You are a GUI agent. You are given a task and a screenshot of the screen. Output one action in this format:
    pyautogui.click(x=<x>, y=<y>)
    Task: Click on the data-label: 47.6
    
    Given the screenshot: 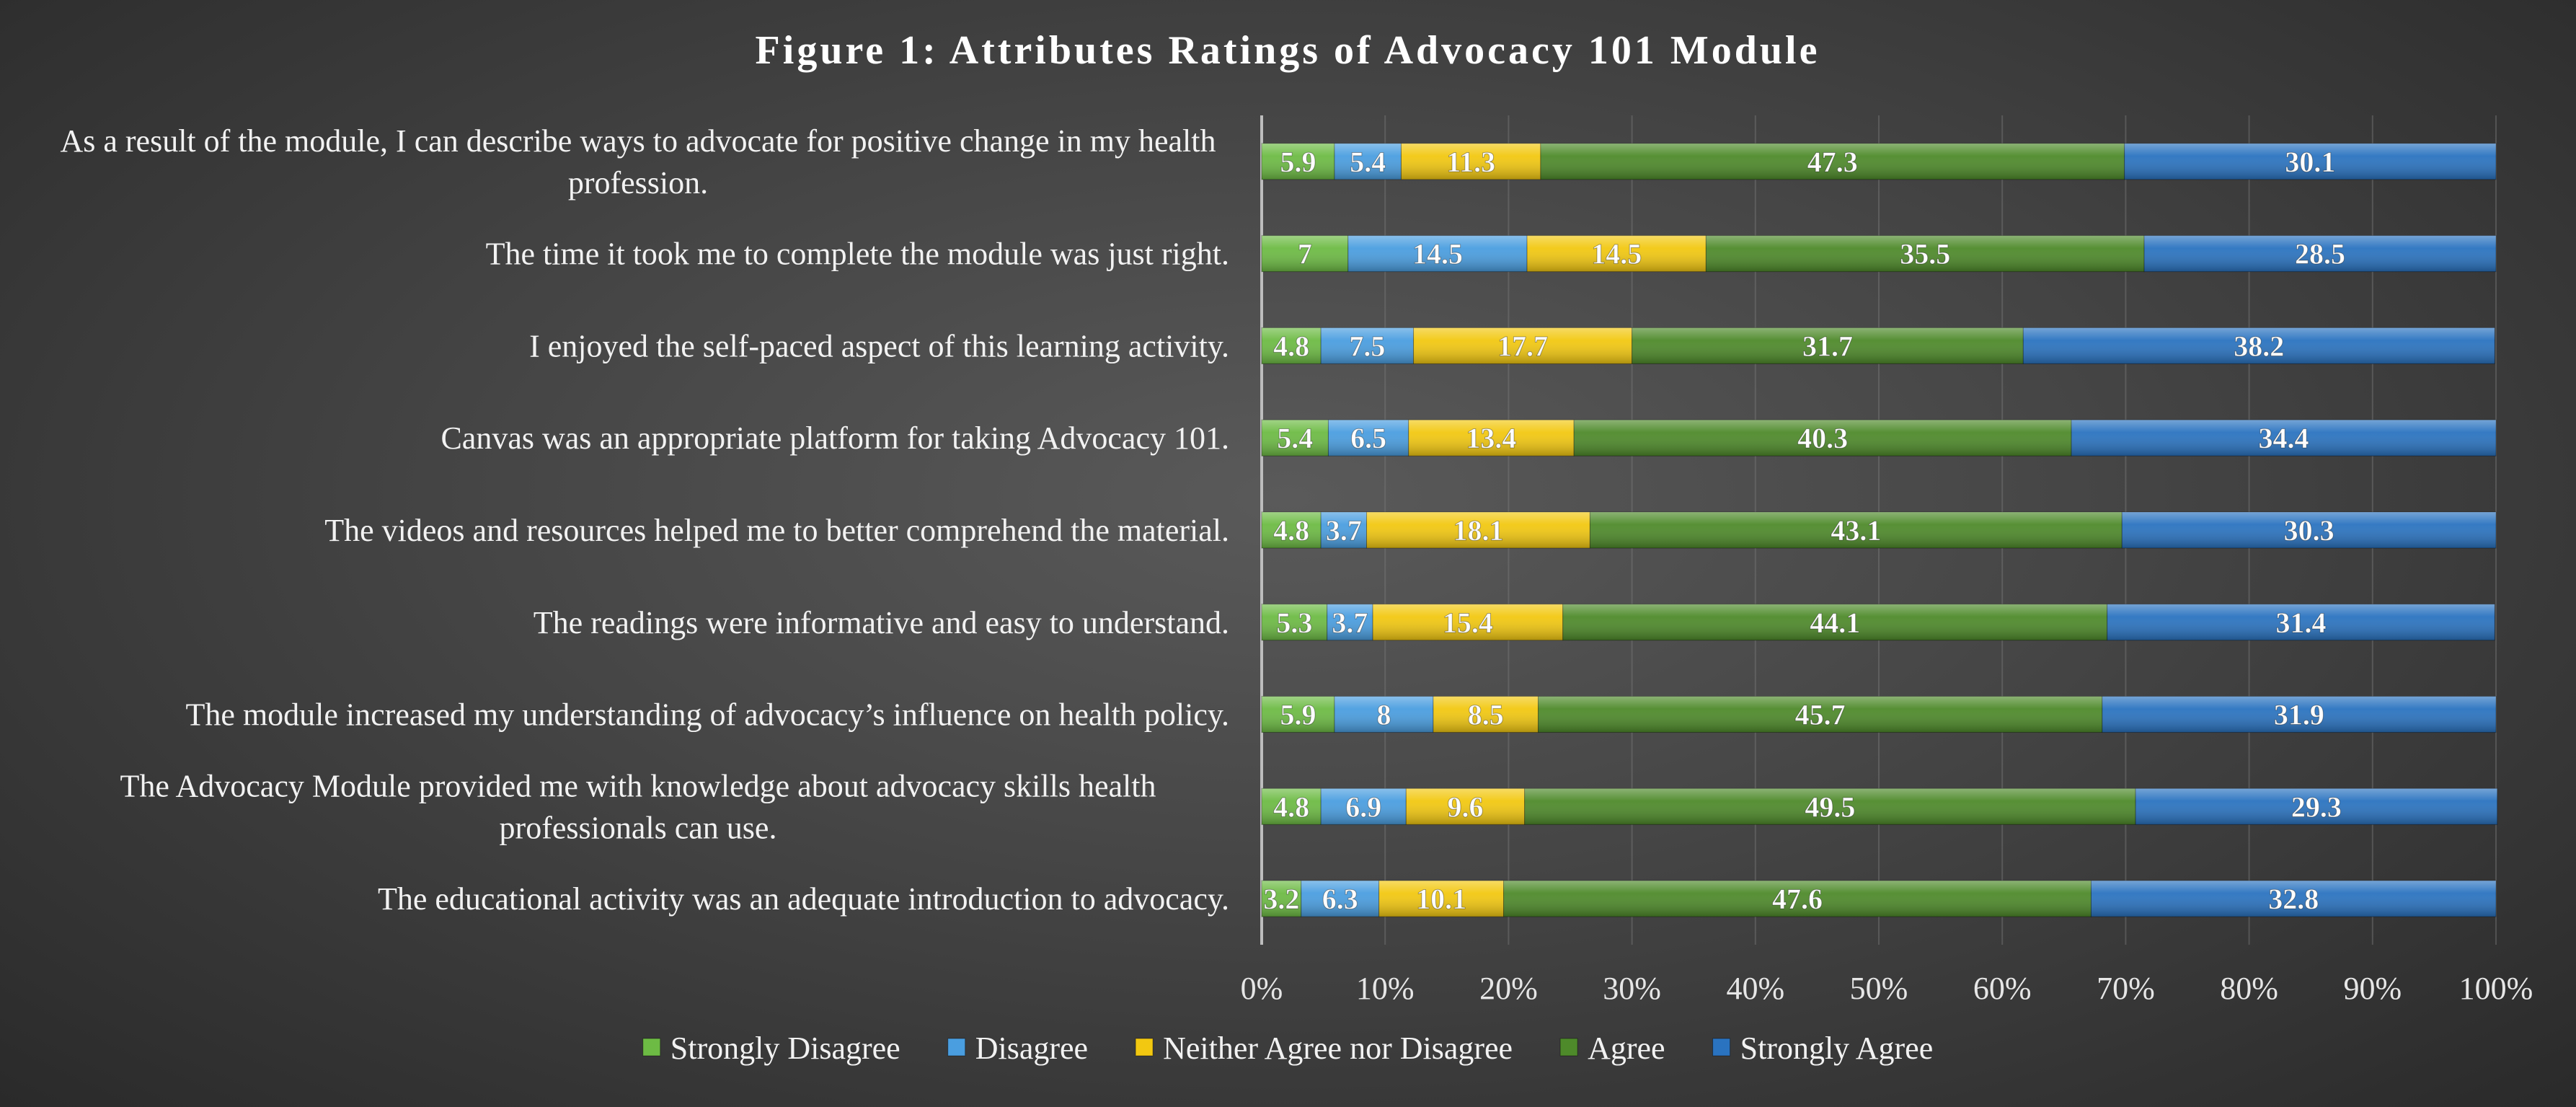 What is the action you would take?
    pyautogui.click(x=1797, y=899)
    